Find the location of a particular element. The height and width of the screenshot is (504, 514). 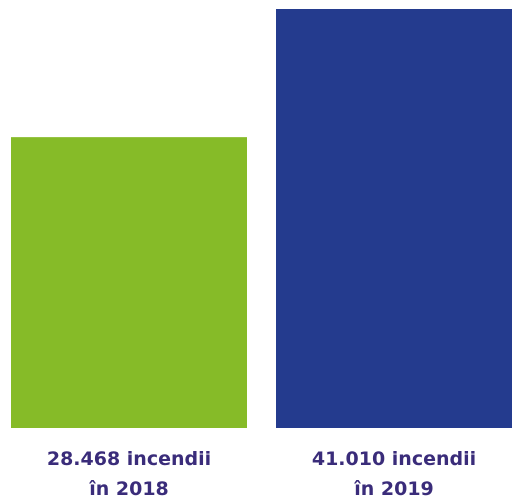

category-label-1: în 2019 is located at coordinates (393, 489).